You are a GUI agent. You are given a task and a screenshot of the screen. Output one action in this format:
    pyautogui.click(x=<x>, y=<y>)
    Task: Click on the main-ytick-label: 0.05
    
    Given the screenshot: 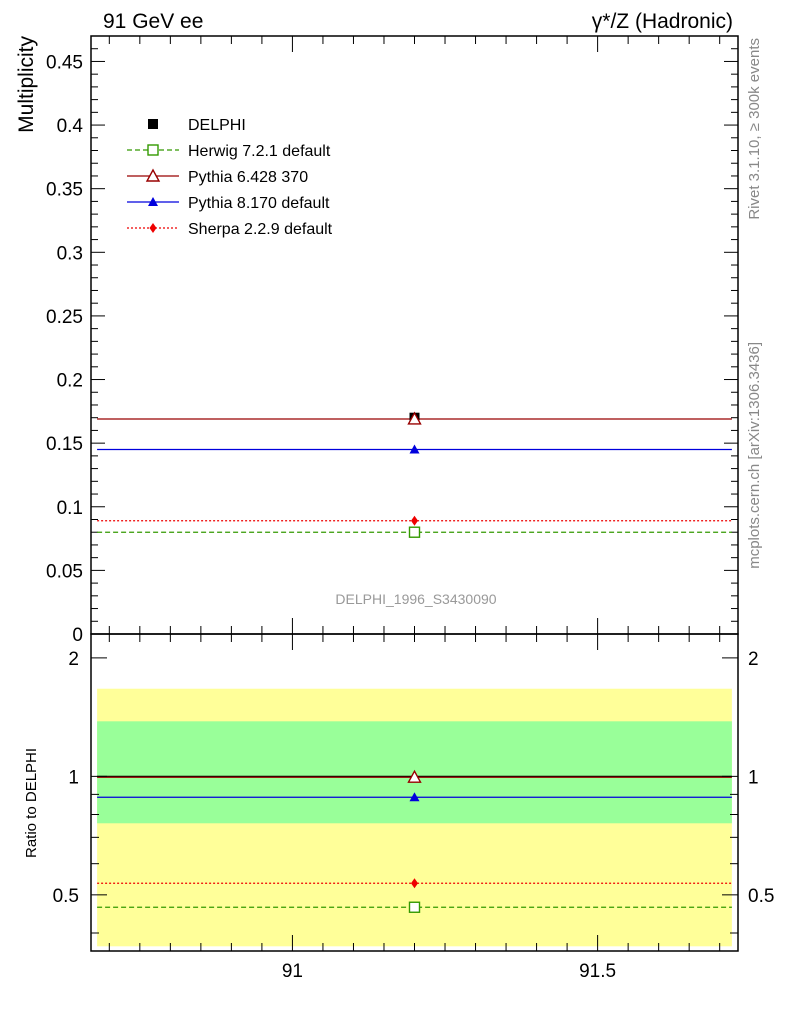 What is the action you would take?
    pyautogui.click(x=64, y=571)
    